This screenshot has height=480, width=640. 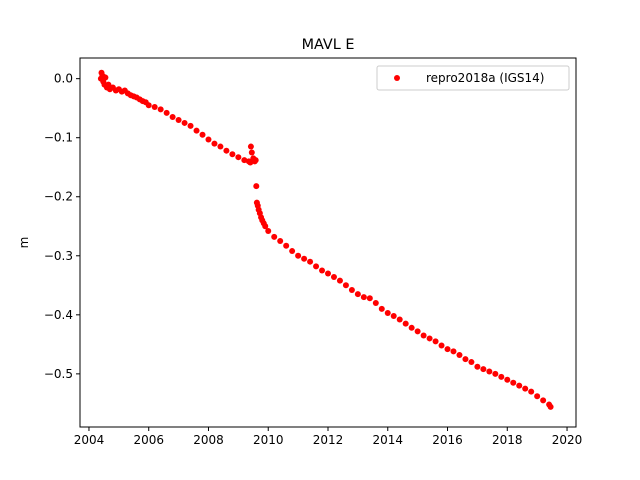 What do you see at coordinates (63, 79) in the screenshot?
I see `y-tick-label: 0.0` at bounding box center [63, 79].